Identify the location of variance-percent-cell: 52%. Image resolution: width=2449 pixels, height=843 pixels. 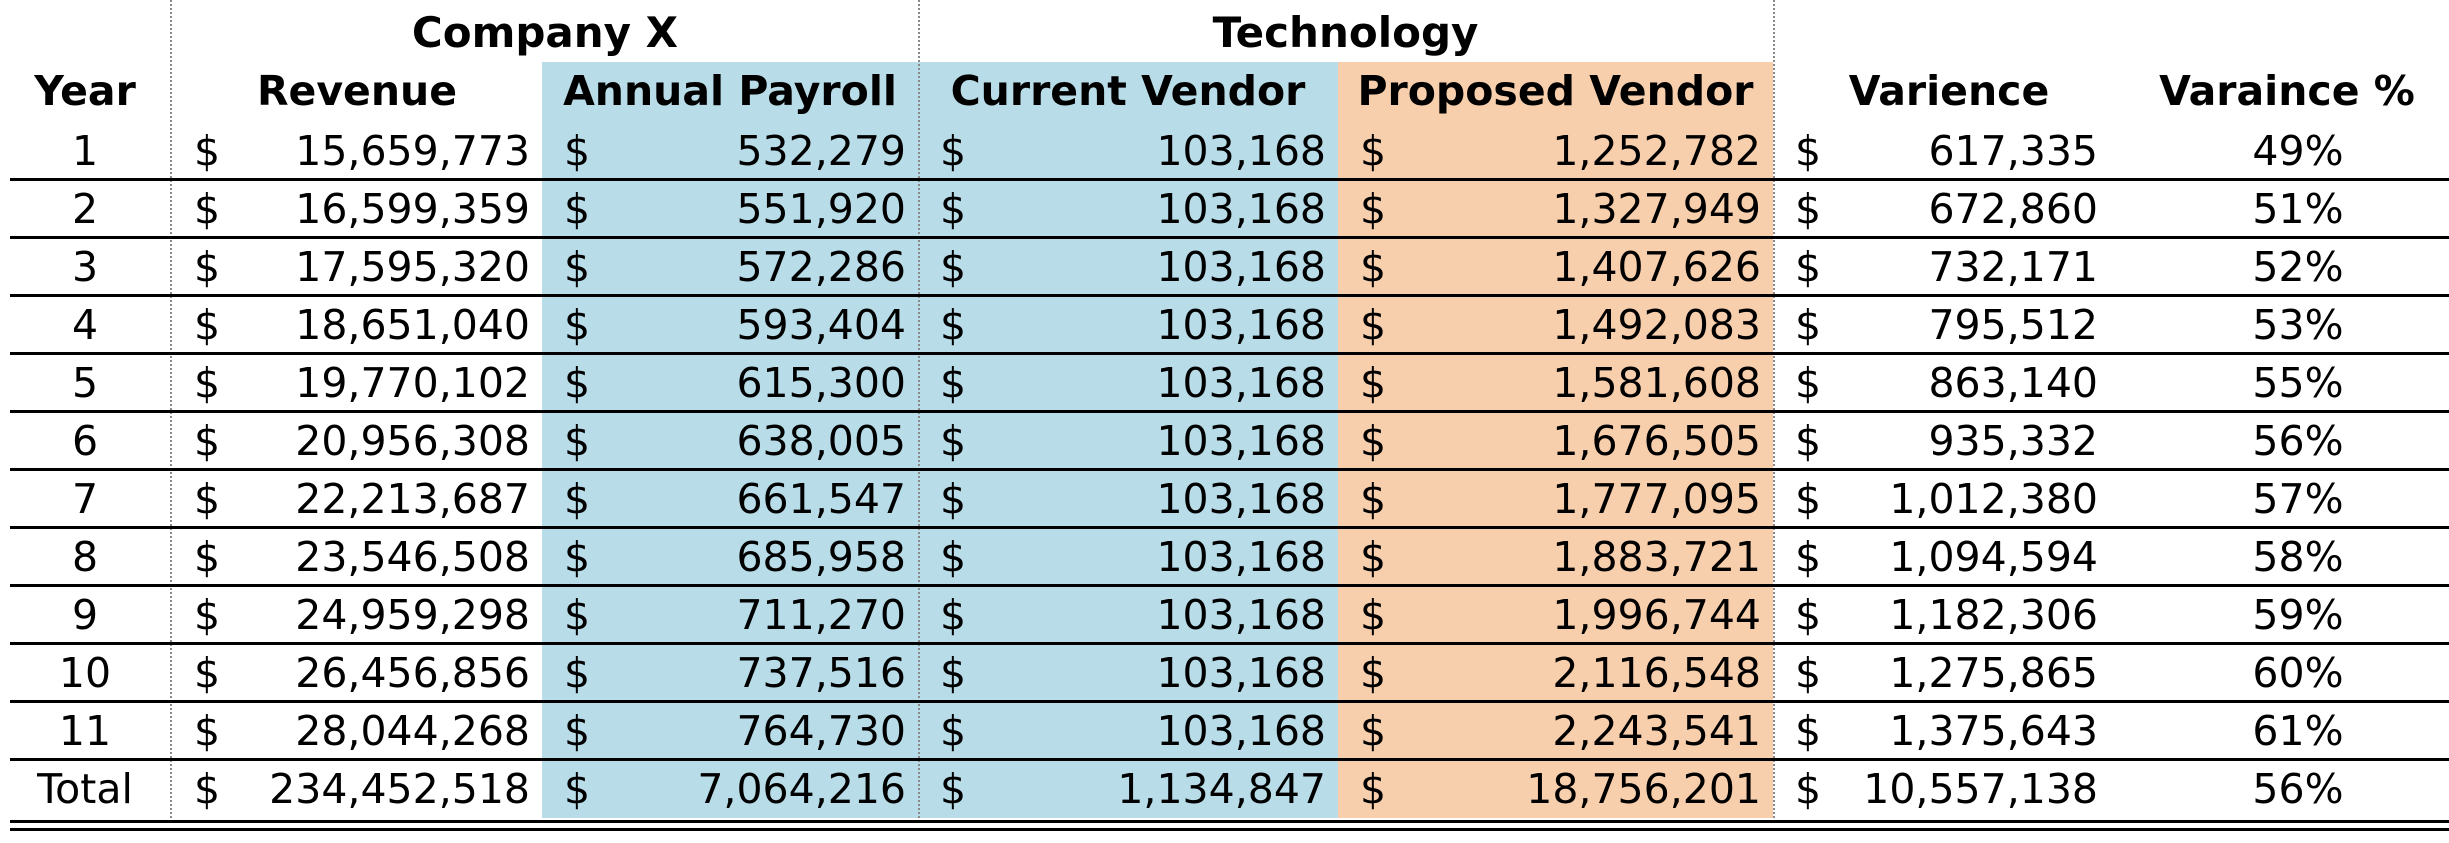
(2298, 267).